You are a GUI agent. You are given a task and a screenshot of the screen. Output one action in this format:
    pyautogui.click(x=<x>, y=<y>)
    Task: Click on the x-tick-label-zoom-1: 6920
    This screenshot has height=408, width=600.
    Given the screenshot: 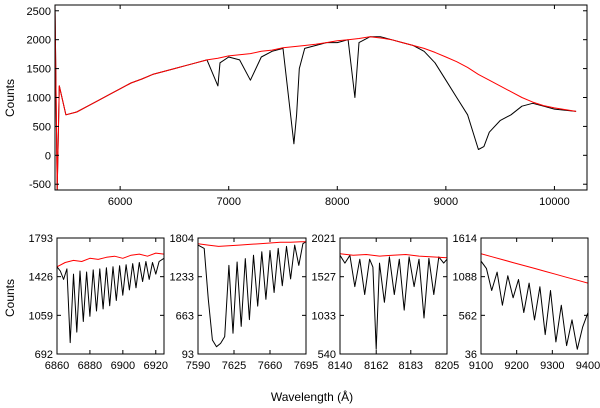 What is the action you would take?
    pyautogui.click(x=156, y=366)
    